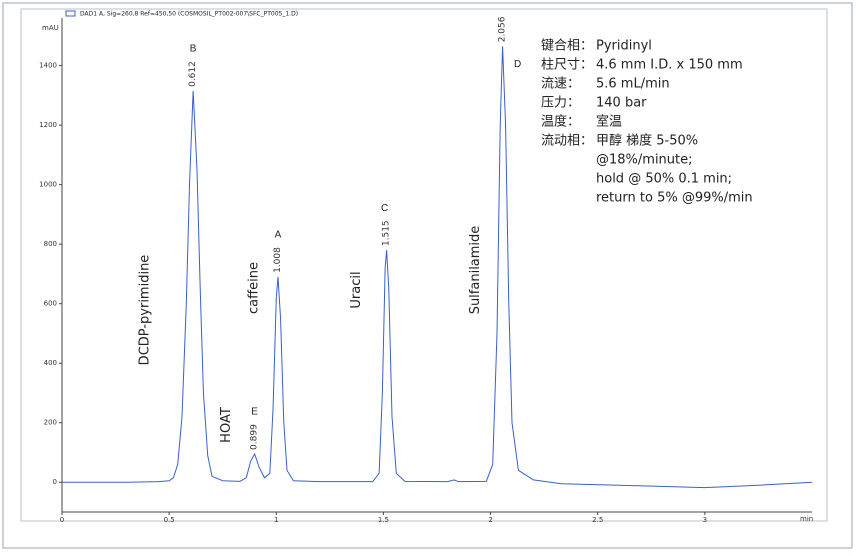 Image resolution: width=856 pixels, height=556 pixels. What do you see at coordinates (50, 244) in the screenshot?
I see `y-tick-label: 800` at bounding box center [50, 244].